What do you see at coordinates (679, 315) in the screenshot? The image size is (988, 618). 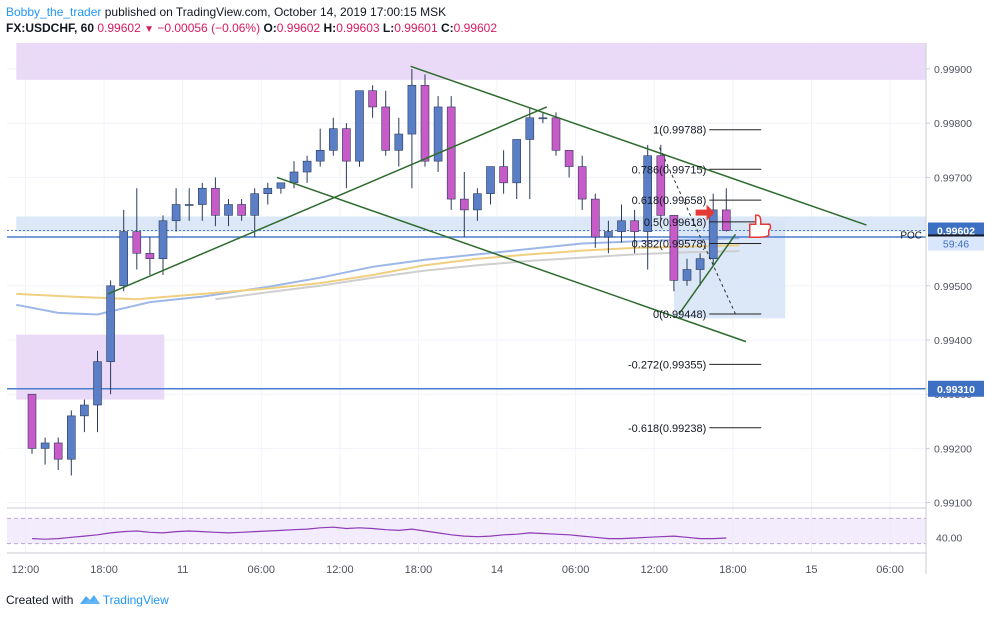 I see `fib-level-label-5: 0(0.99448)` at bounding box center [679, 315].